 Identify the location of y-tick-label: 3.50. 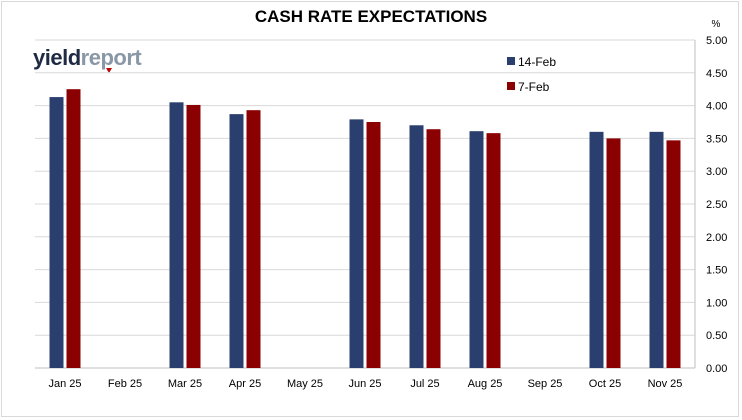
(716, 139).